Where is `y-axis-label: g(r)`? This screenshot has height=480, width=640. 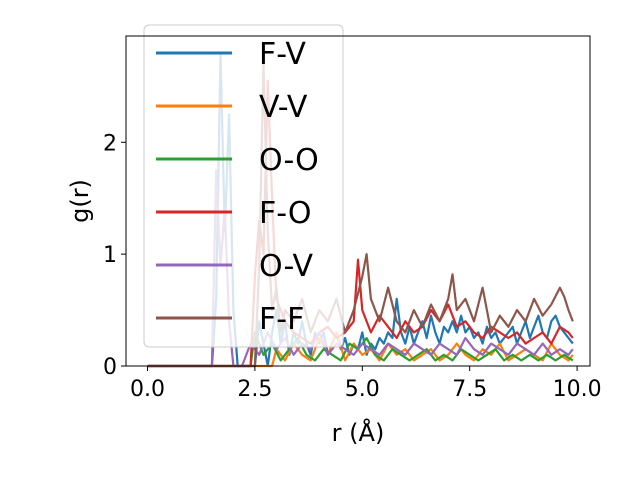 y-axis-label: g(r) is located at coordinates (80, 201).